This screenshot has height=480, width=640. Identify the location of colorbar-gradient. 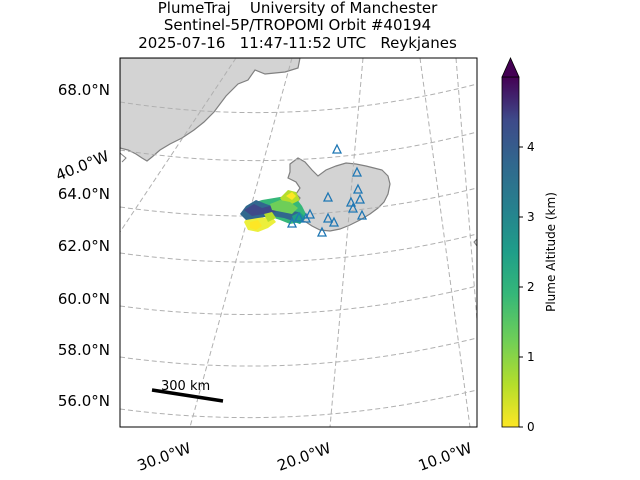
(510, 252).